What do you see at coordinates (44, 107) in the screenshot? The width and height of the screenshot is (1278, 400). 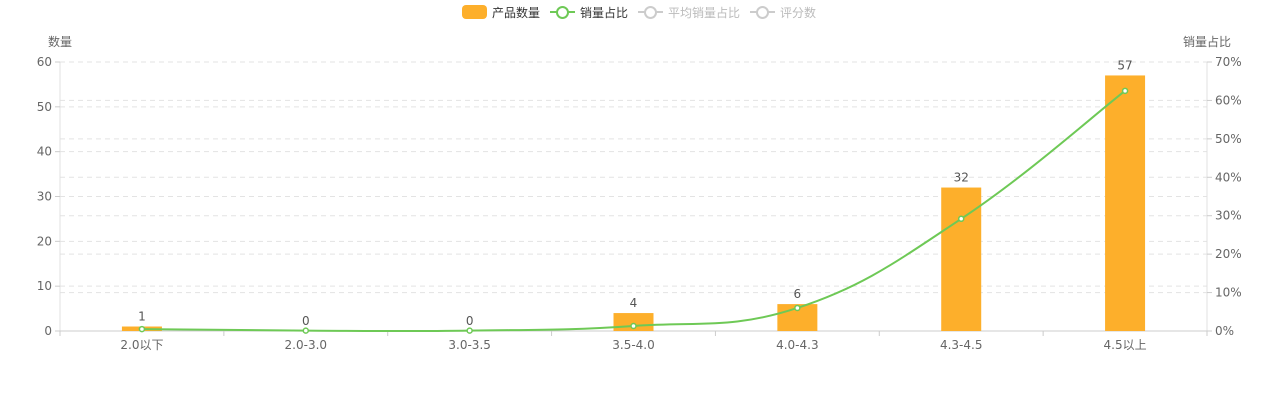 I see `y-tick-left: 50` at bounding box center [44, 107].